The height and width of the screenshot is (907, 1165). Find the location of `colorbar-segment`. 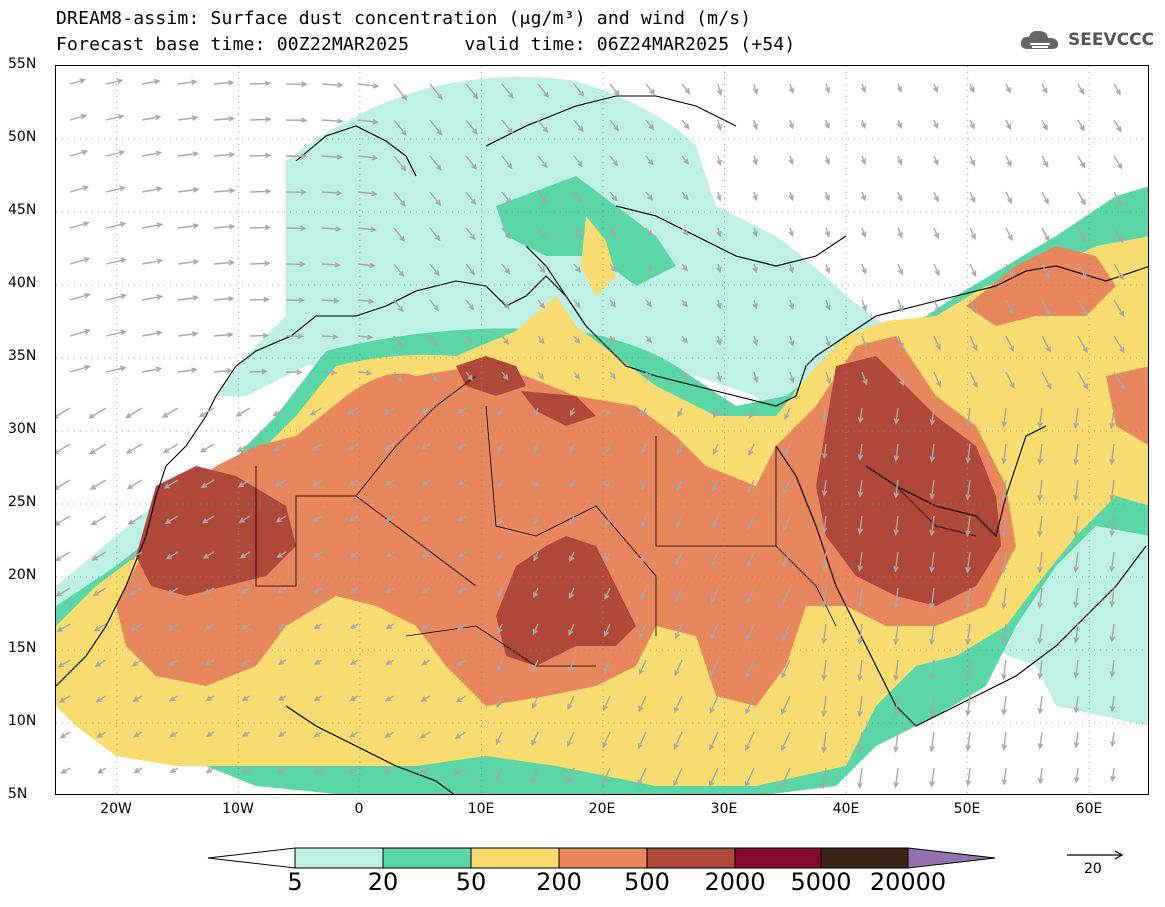

colorbar-segment is located at coordinates (778, 858).